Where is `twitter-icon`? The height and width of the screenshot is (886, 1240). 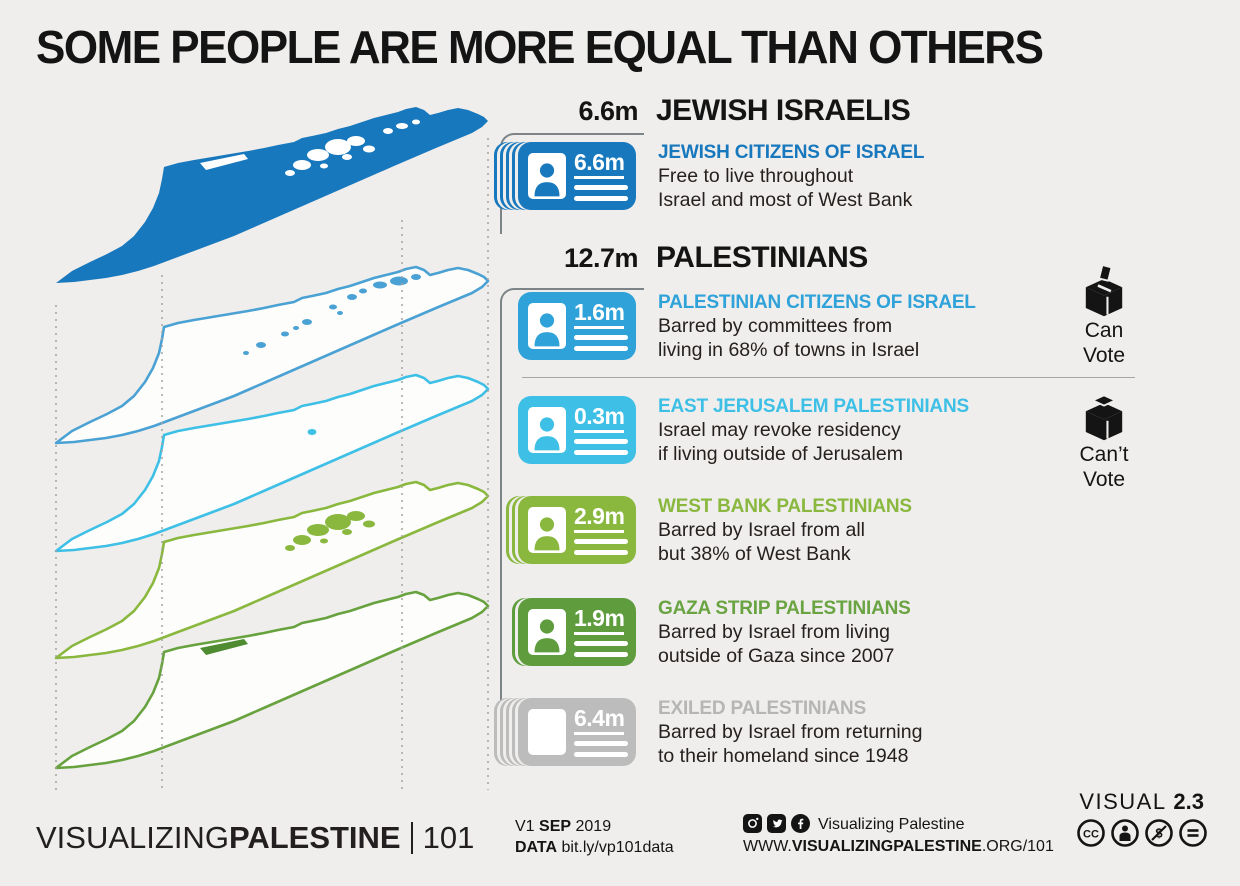 twitter-icon is located at coordinates (776, 823).